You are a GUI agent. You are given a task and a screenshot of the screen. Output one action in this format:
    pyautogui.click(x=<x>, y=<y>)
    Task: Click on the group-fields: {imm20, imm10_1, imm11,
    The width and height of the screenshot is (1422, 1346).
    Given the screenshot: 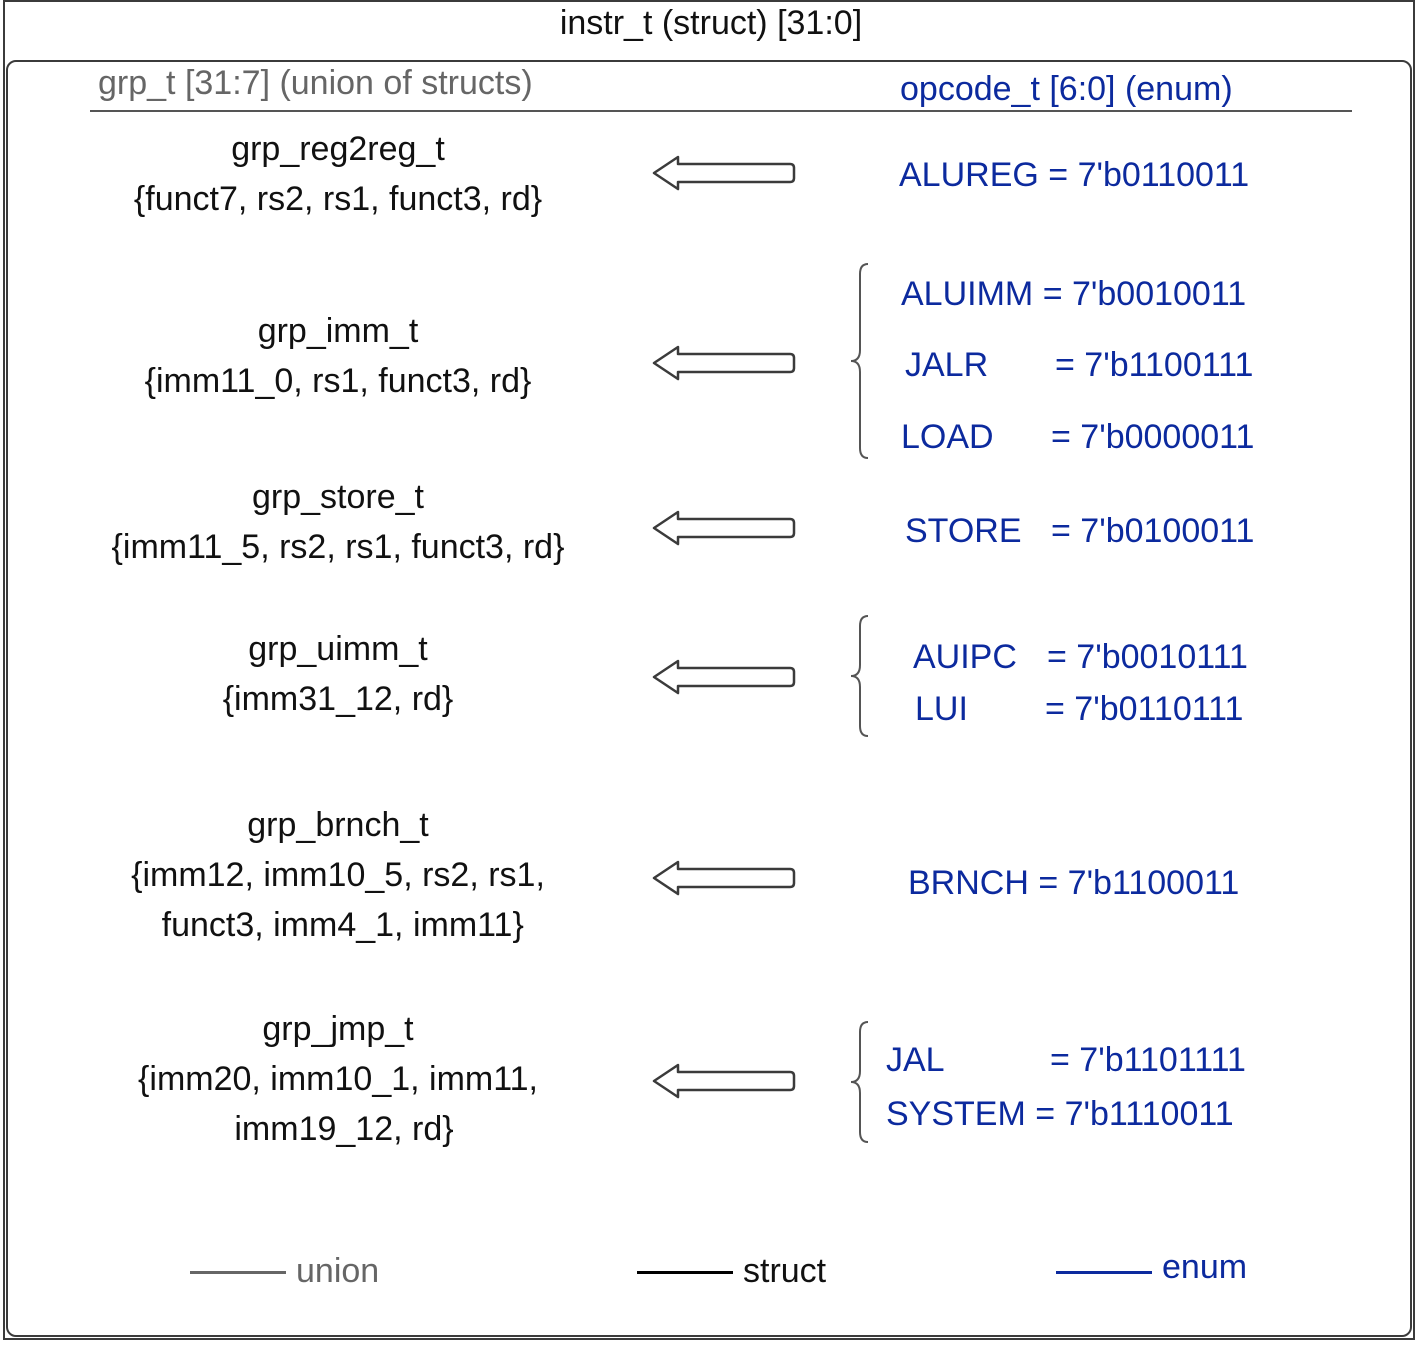 What is the action you would take?
    pyautogui.click(x=338, y=1079)
    